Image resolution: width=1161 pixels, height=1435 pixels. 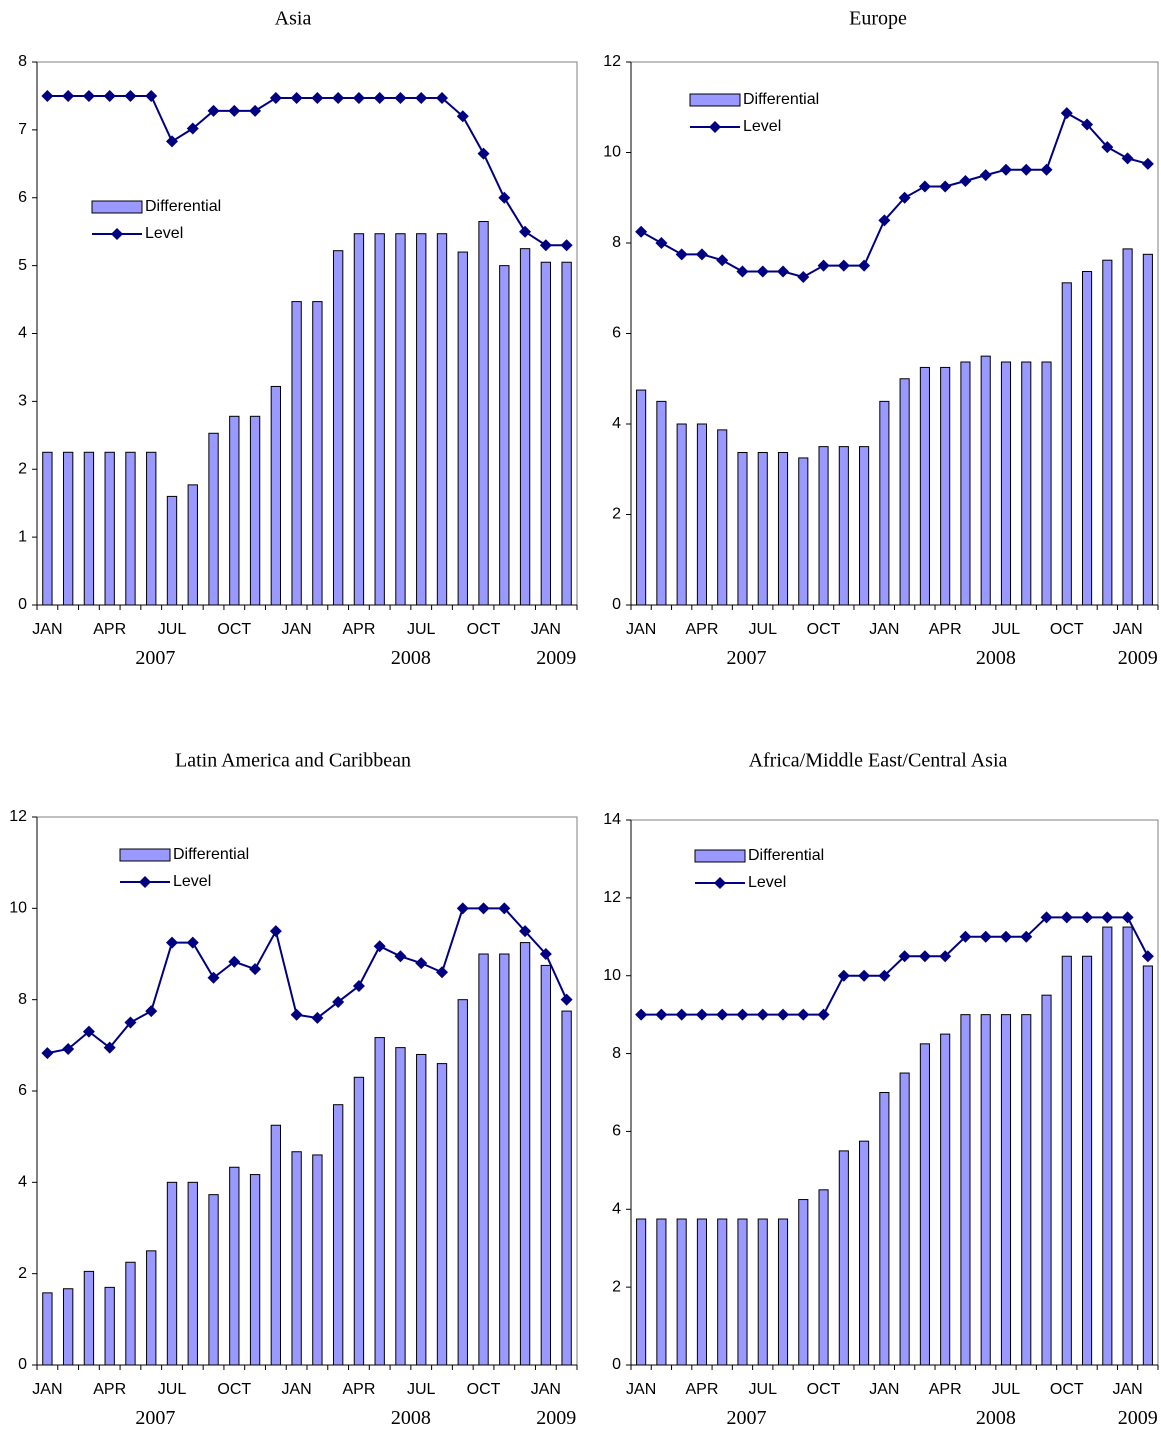 What do you see at coordinates (293, 19) in the screenshot?
I see `chart-title: Asia` at bounding box center [293, 19].